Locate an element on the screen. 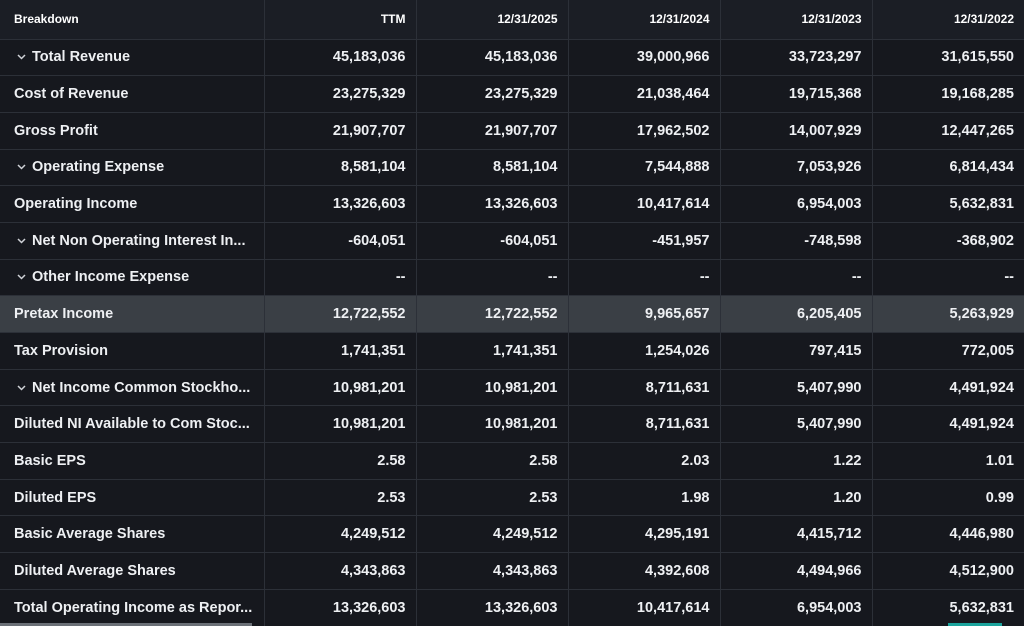 The image size is (1024, 626). row-label: Operating Income is located at coordinates (76, 204).